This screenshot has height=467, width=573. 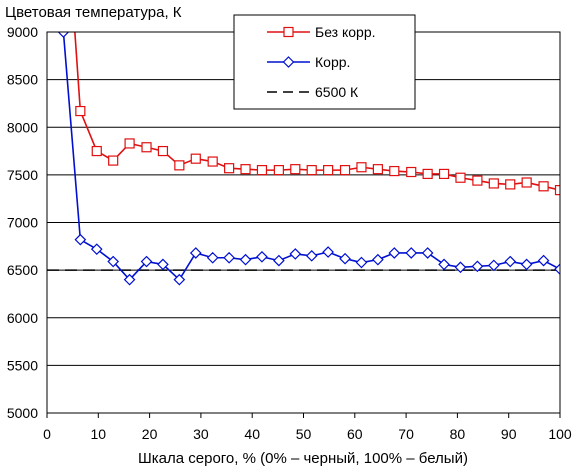 What do you see at coordinates (458, 434) in the screenshot?
I see `x-tick-label: 80` at bounding box center [458, 434].